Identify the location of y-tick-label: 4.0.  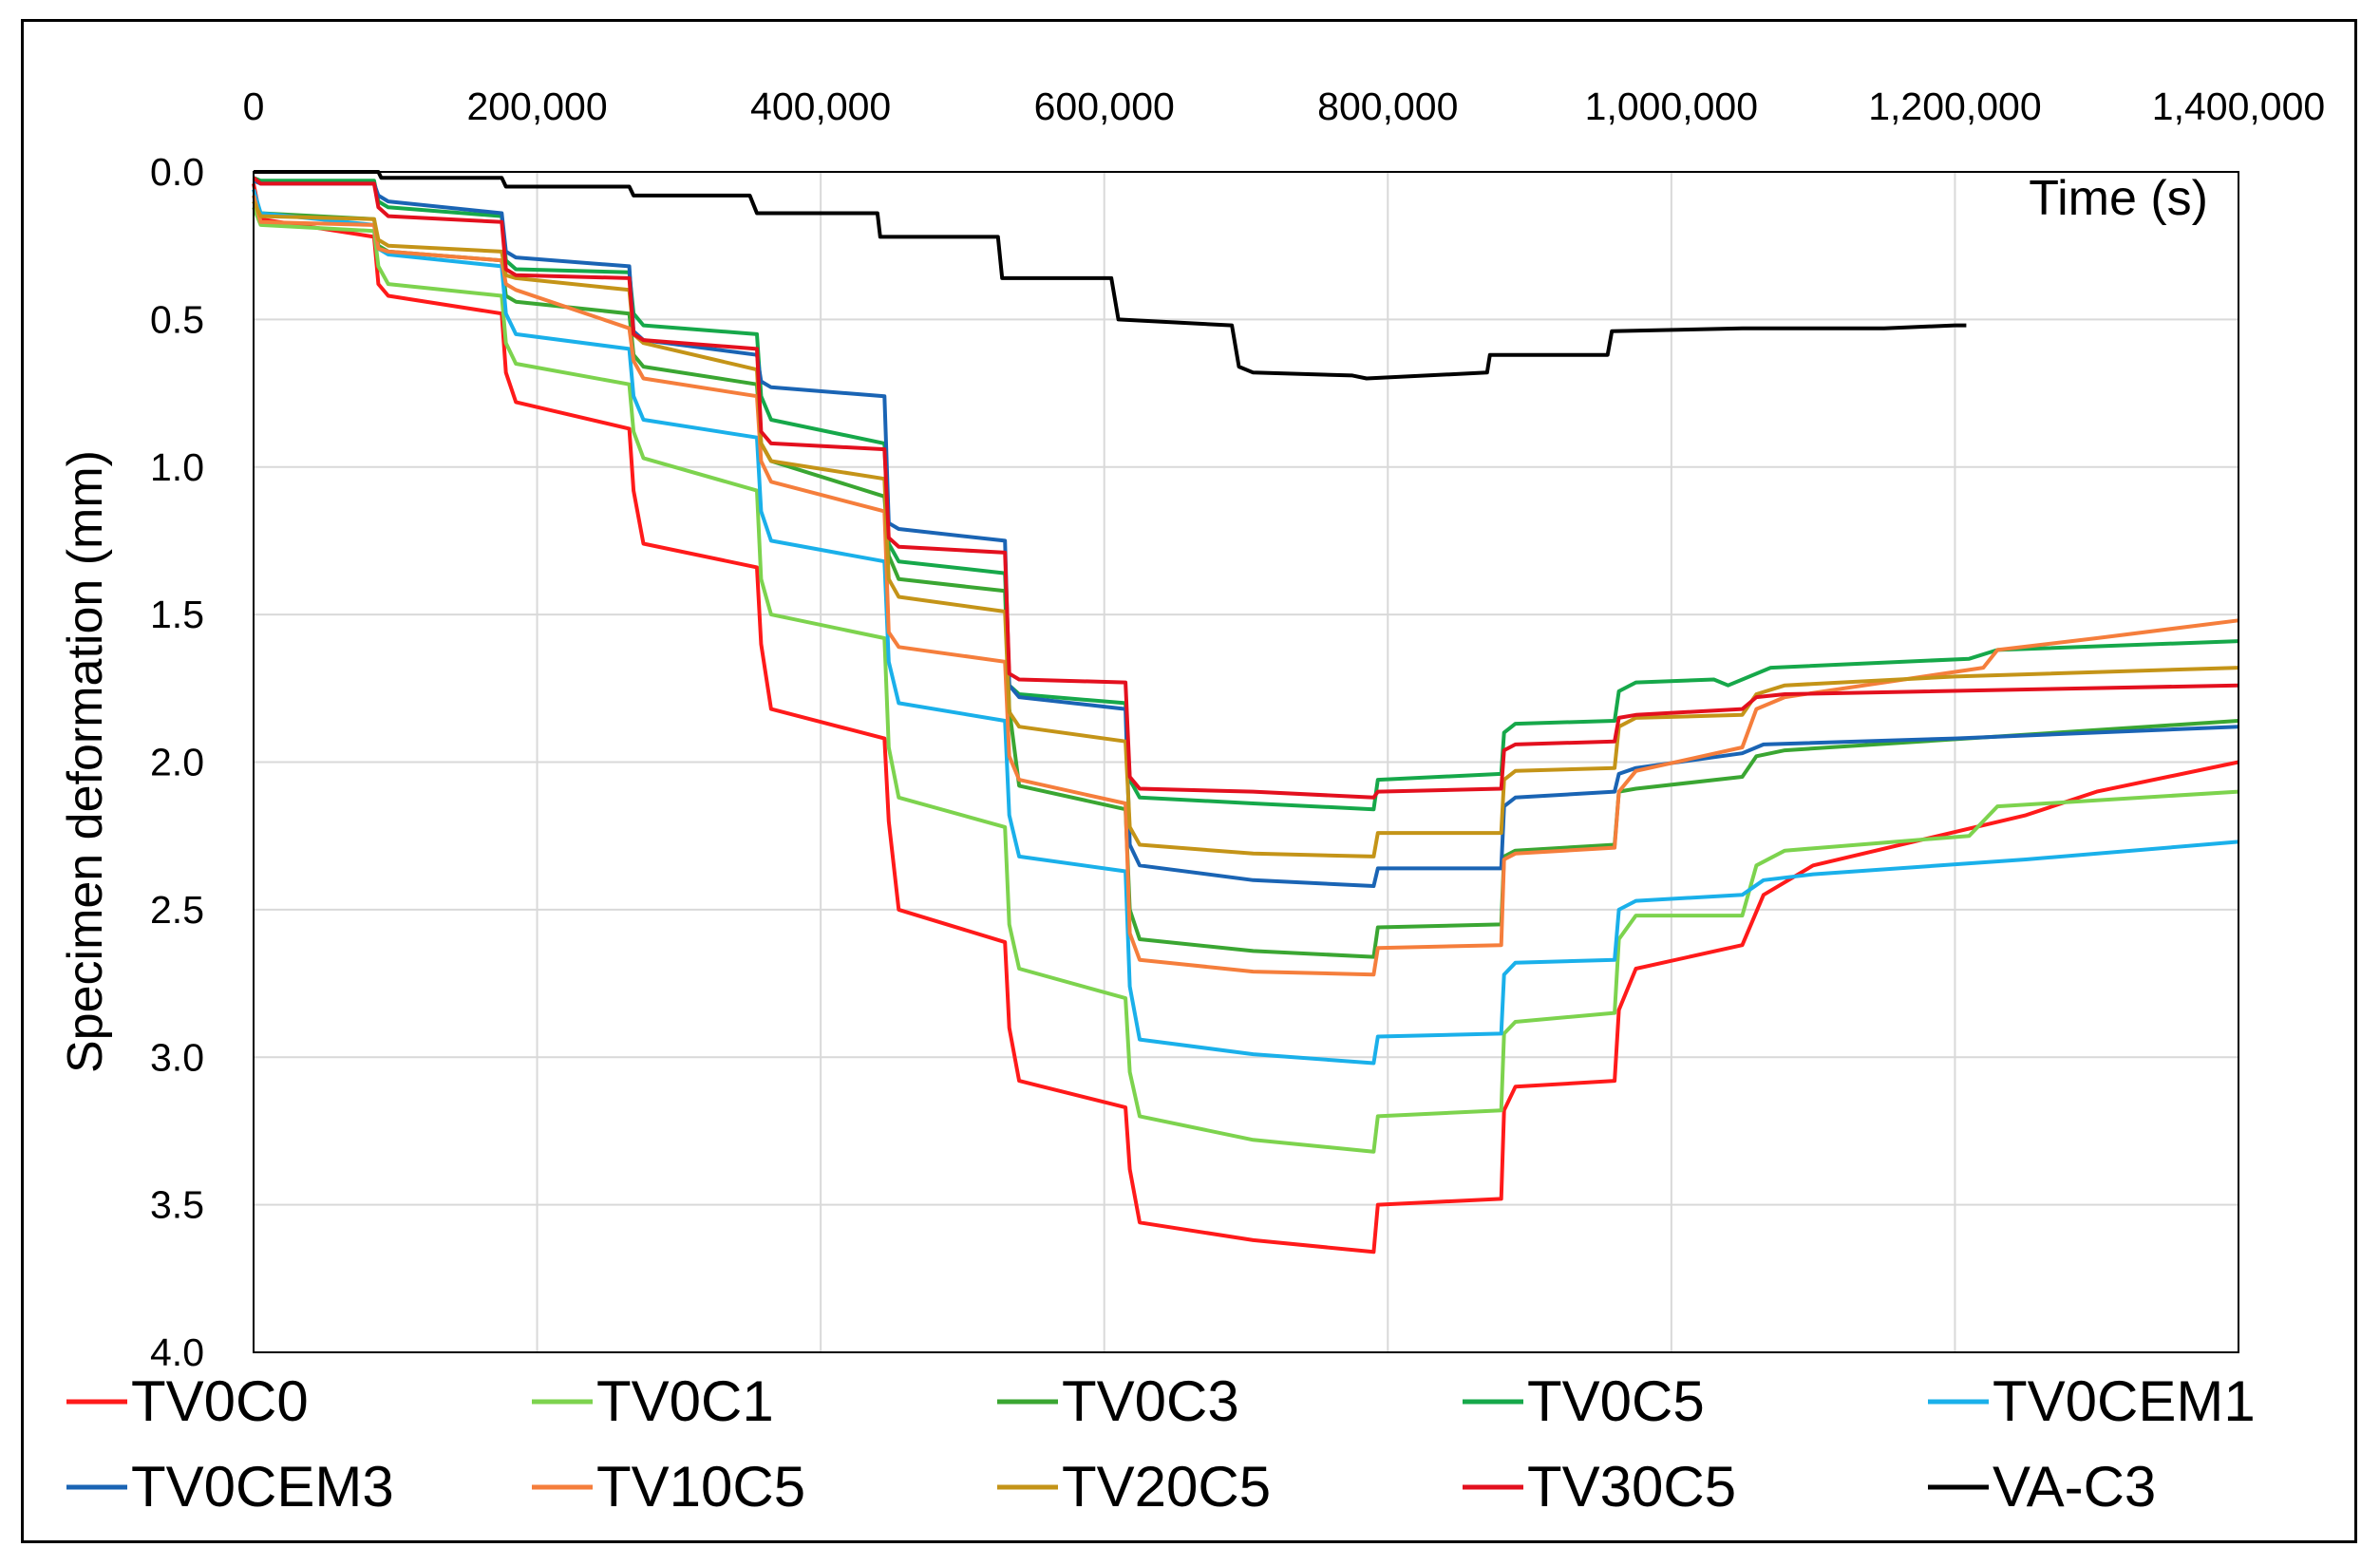
(177, 1352).